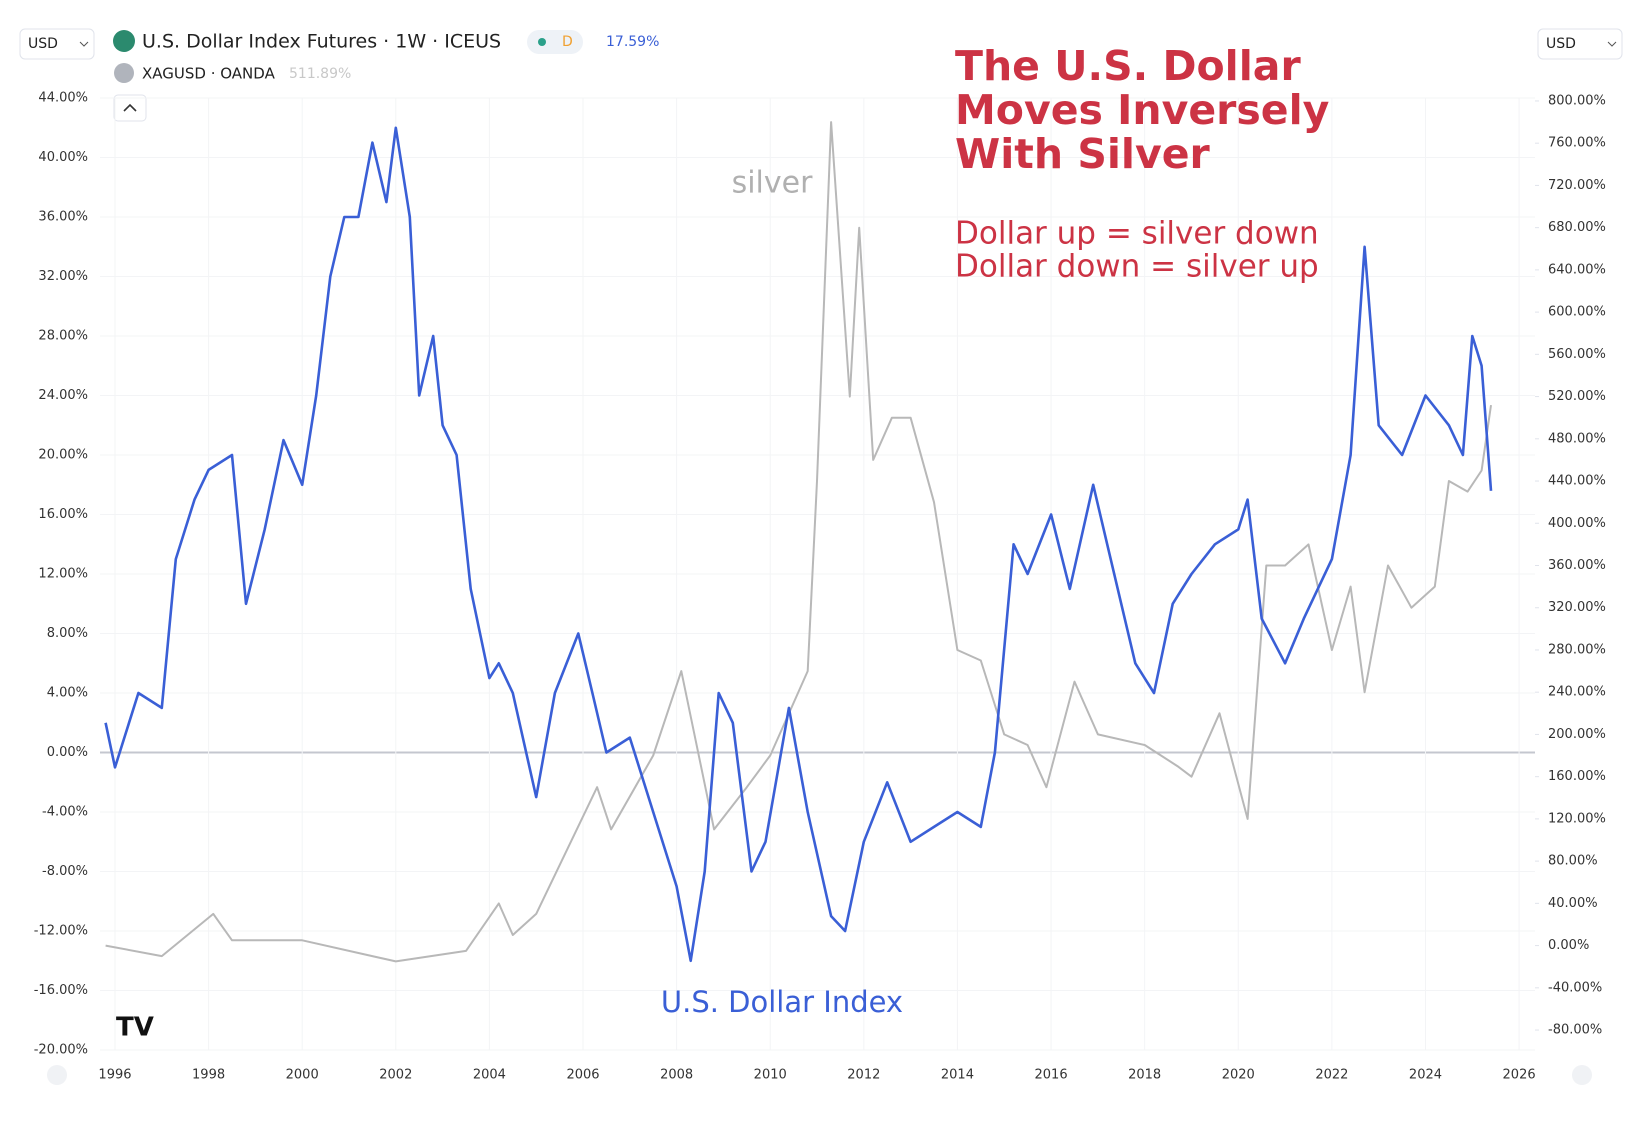 This screenshot has height=1130, width=1638. What do you see at coordinates (1577, 100) in the screenshot?
I see `y2-tick-label: 800.00%` at bounding box center [1577, 100].